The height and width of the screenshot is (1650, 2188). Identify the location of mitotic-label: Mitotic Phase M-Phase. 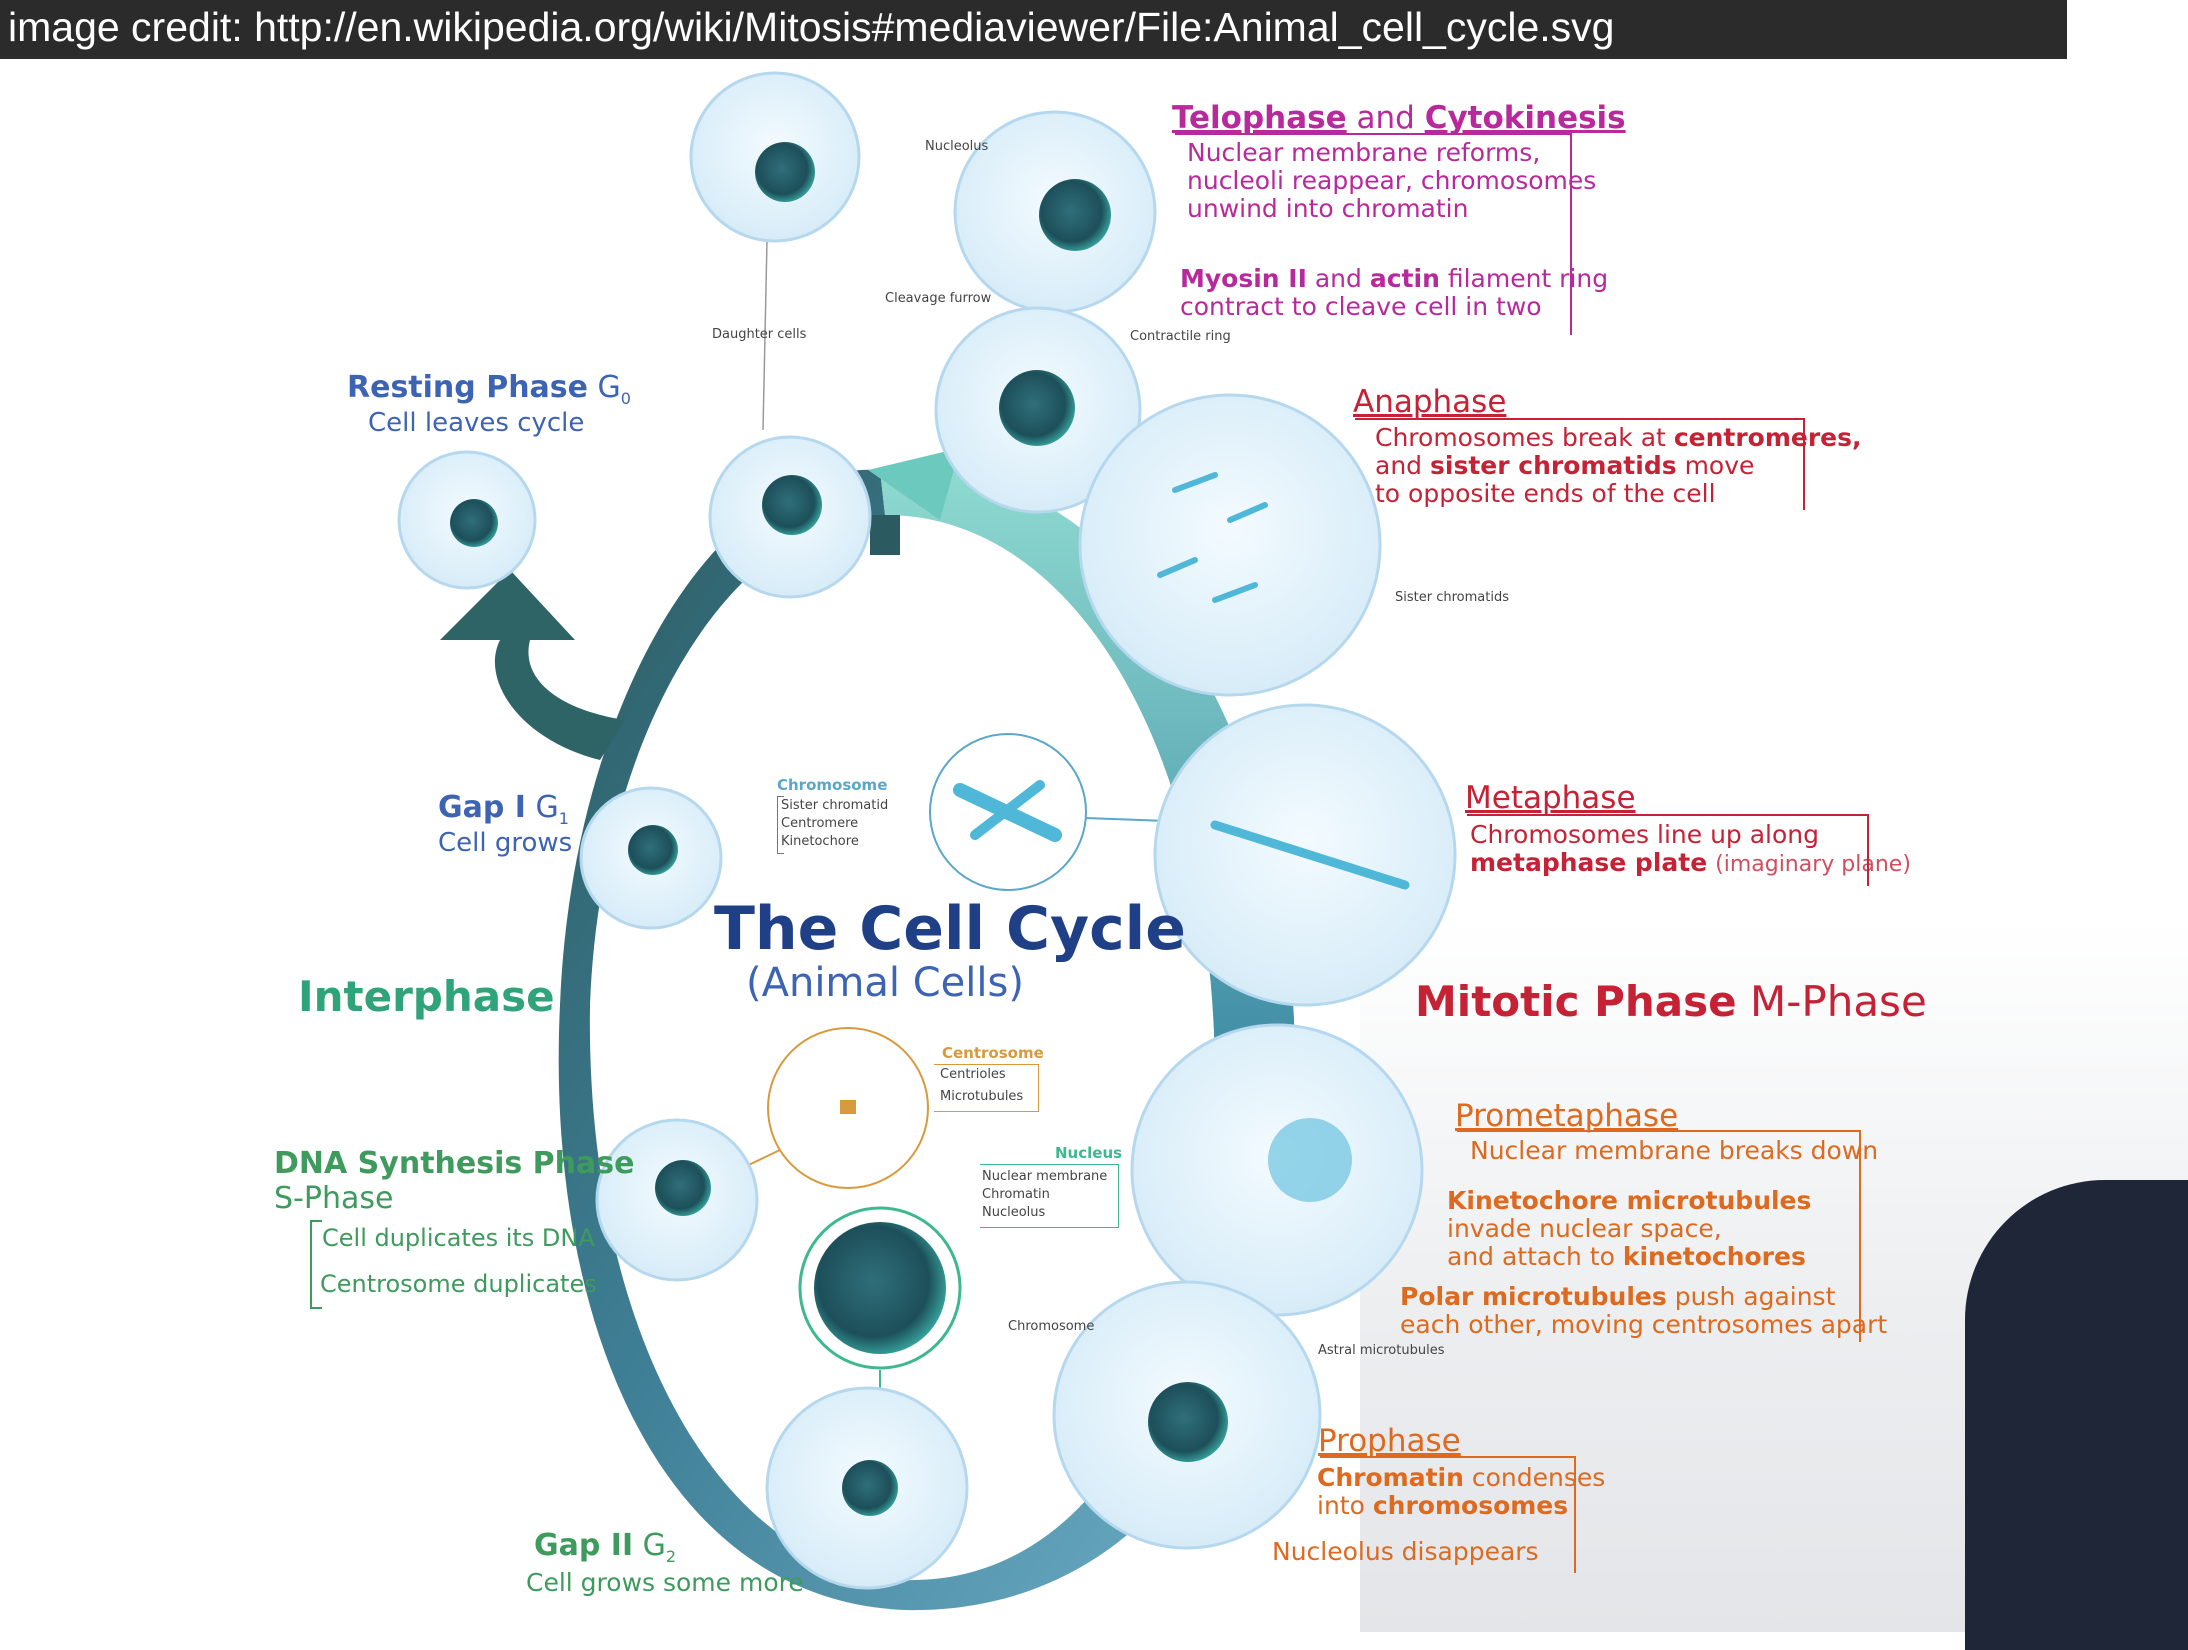
(1671, 1001).